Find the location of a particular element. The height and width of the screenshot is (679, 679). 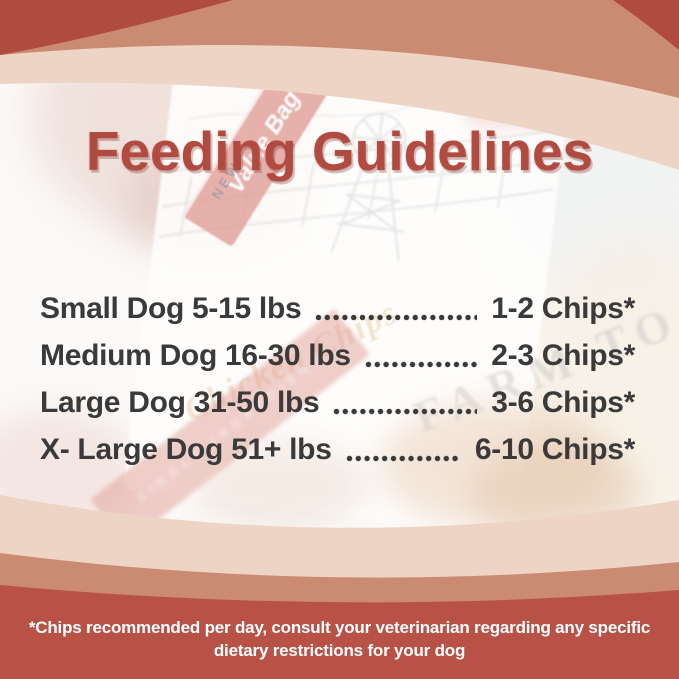

table-row: Medium Dog 16-30 lbs 2-3 Chips* is located at coordinates (337, 355).